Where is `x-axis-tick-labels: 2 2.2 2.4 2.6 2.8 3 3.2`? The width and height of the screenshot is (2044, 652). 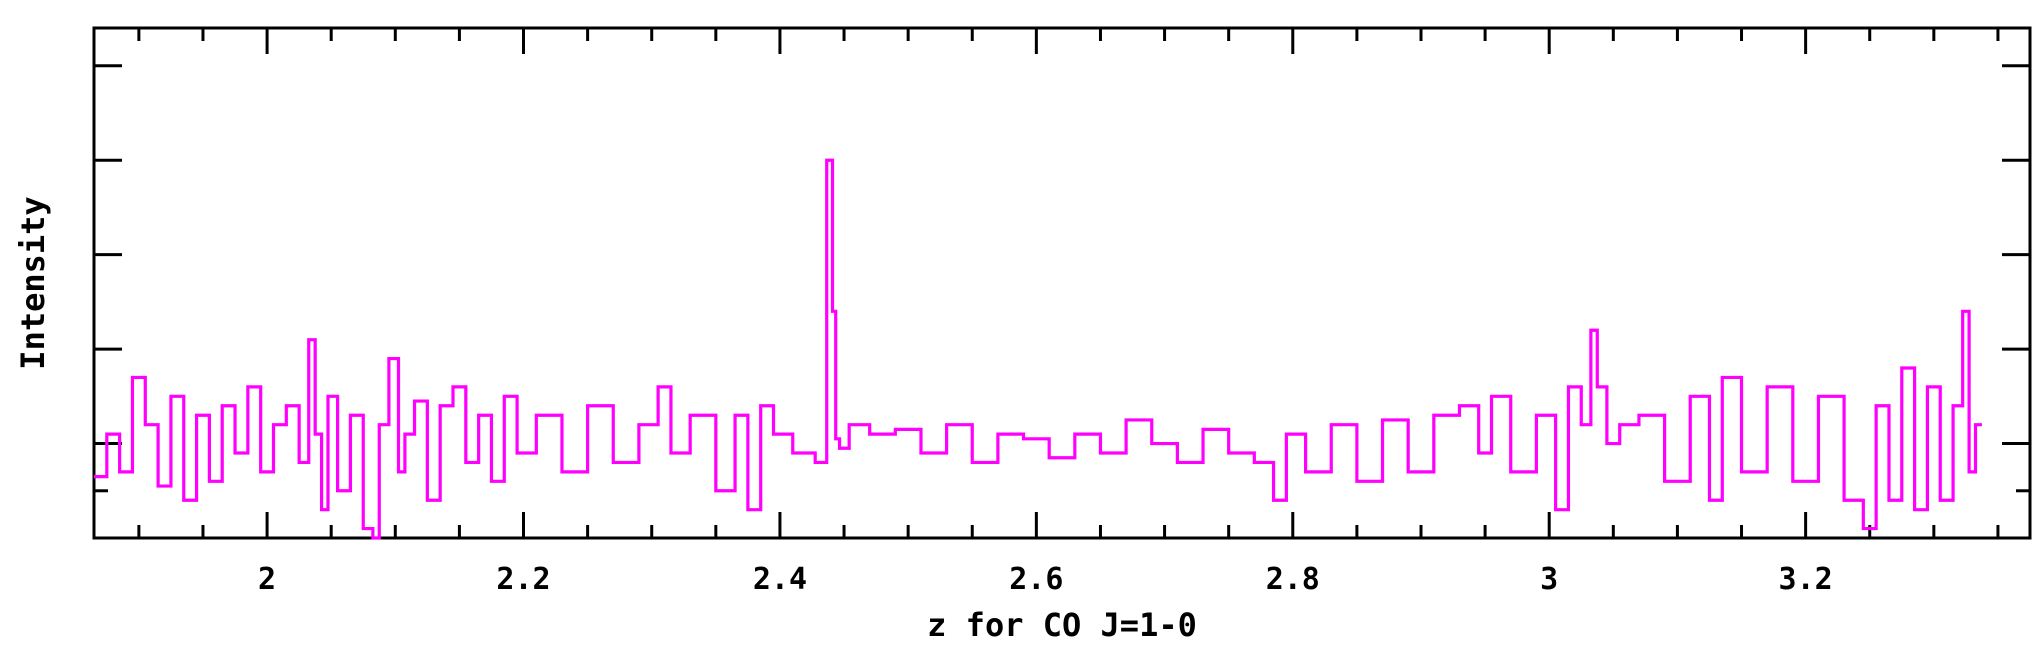
x-axis-tick-labels: 2 2.2 2.4 2.6 2.8 3 3.2 is located at coordinates (1045, 579).